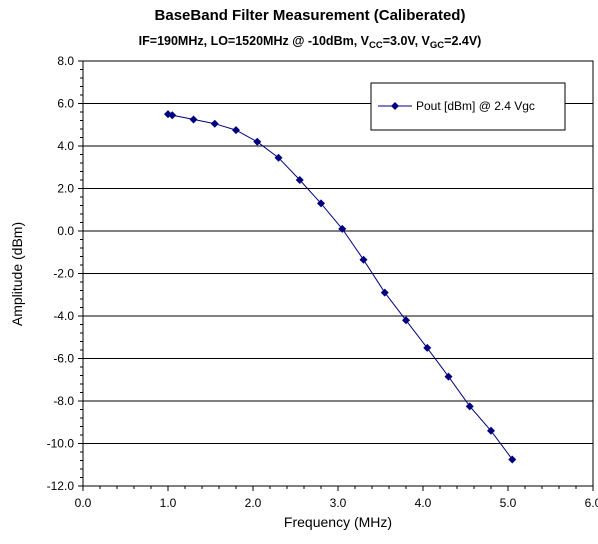 Image resolution: width=598 pixels, height=544 pixels. What do you see at coordinates (83, 503) in the screenshot?
I see `x-tick-label: 0.0` at bounding box center [83, 503].